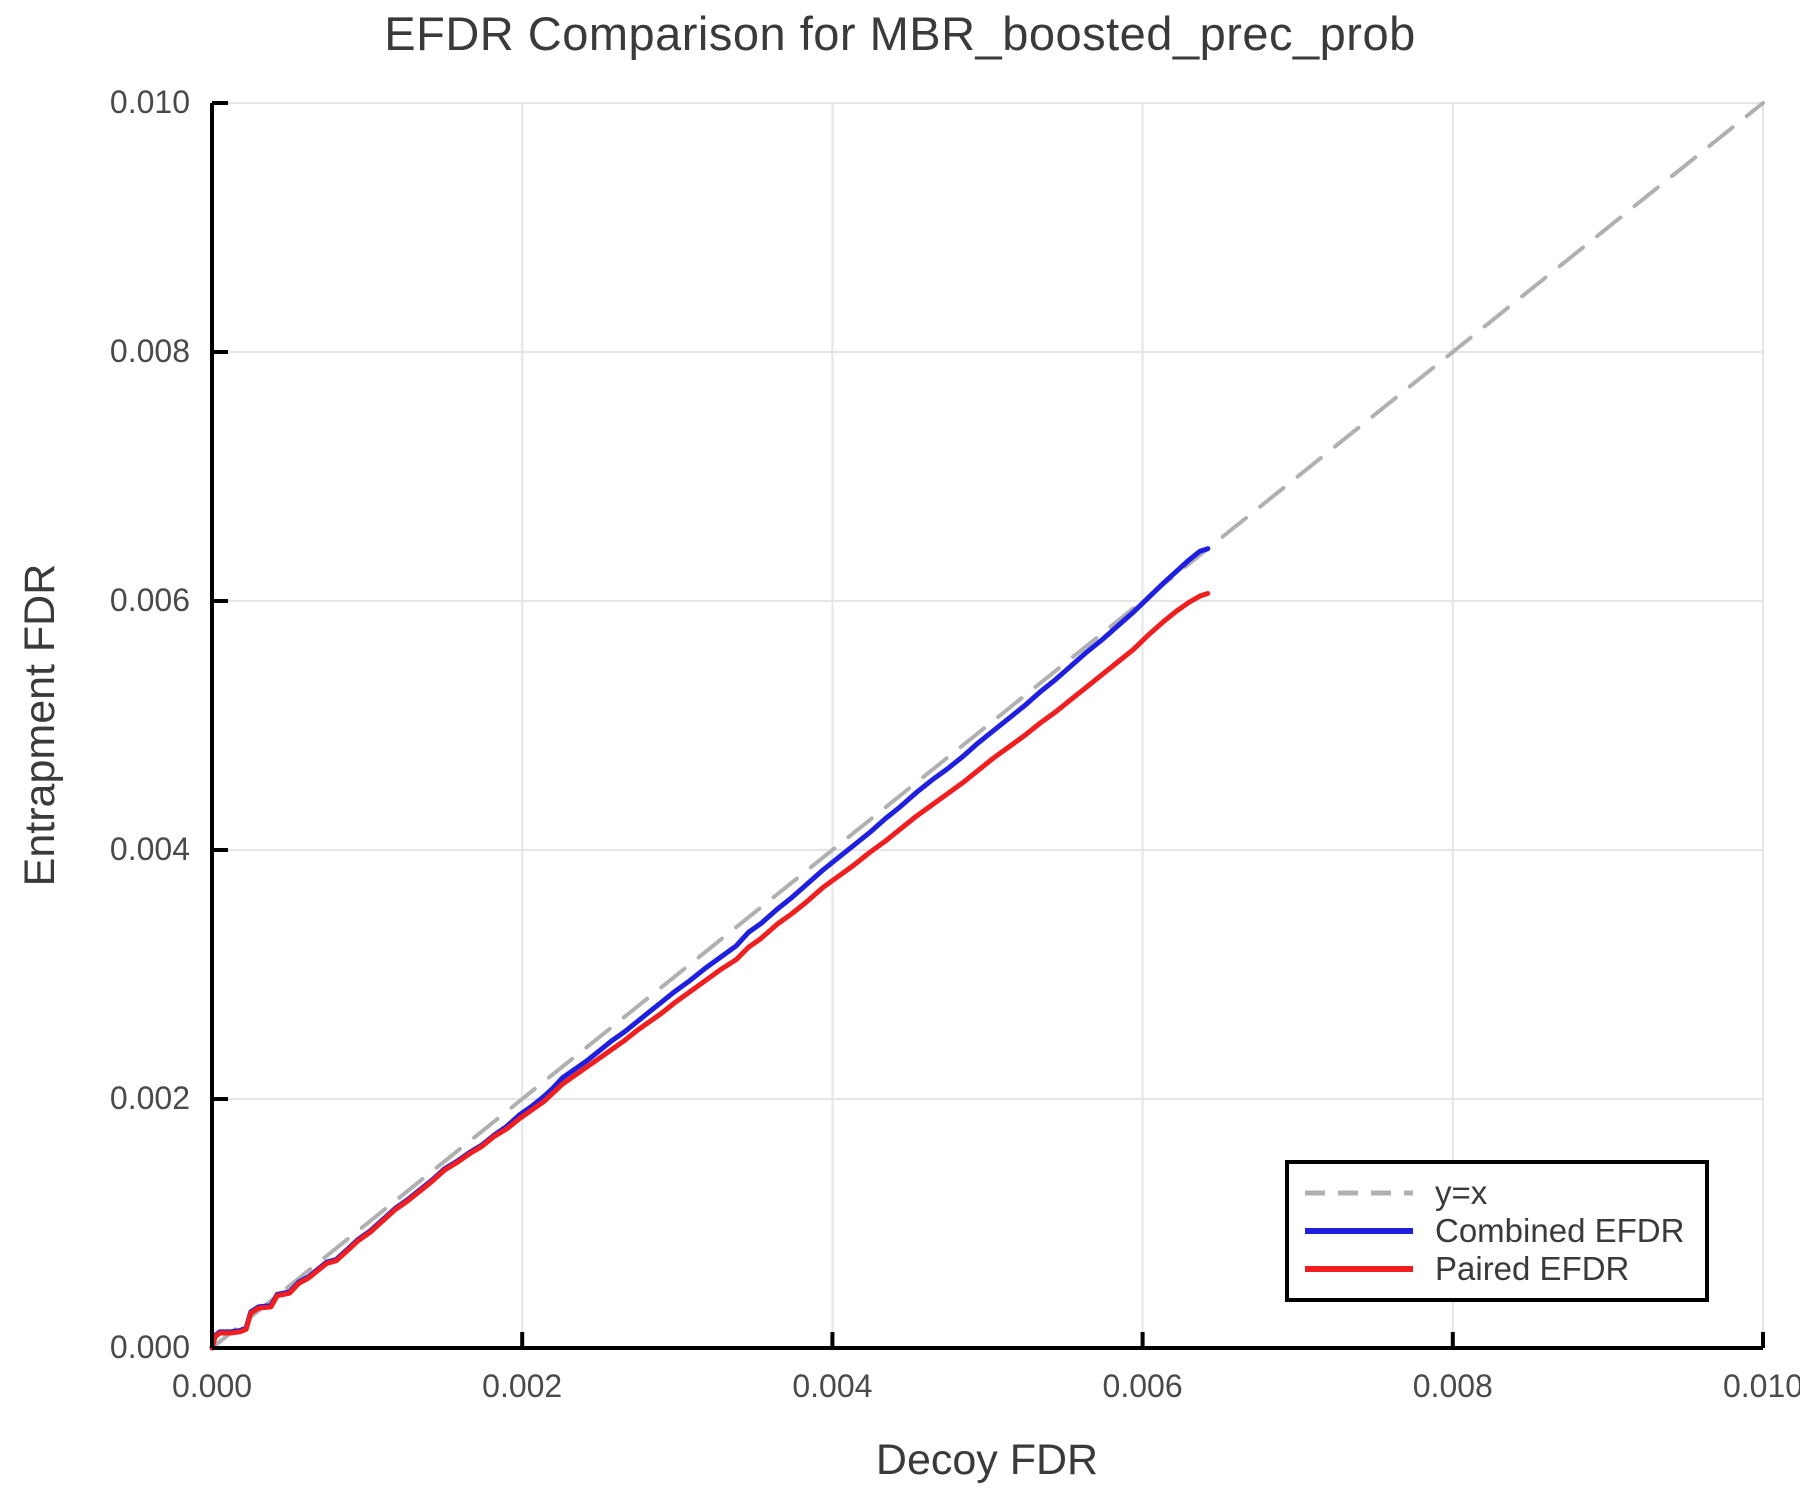 This screenshot has height=1500, width=1800. Describe the element at coordinates (149, 1347) in the screenshot. I see `y-tick-label: 0.000` at that location.